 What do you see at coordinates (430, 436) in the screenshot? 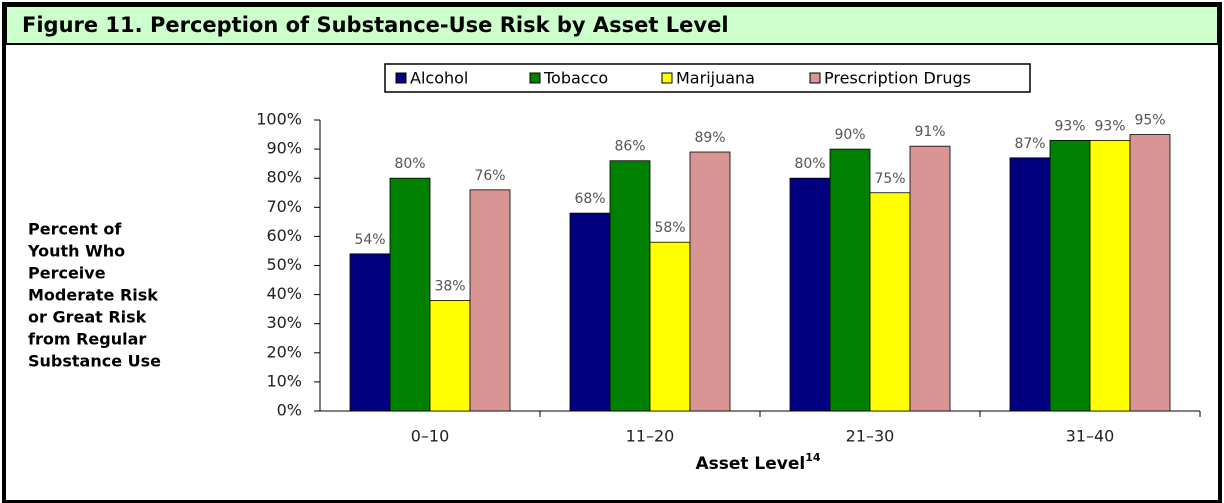
I see `x-tick-label: 0–10` at bounding box center [430, 436].